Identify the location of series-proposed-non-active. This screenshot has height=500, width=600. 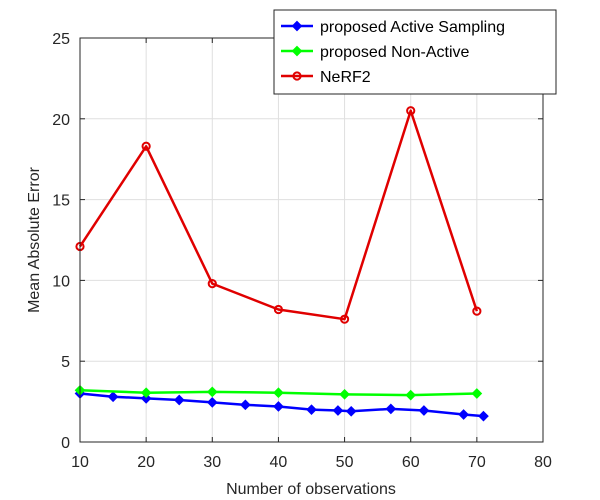
(278, 392).